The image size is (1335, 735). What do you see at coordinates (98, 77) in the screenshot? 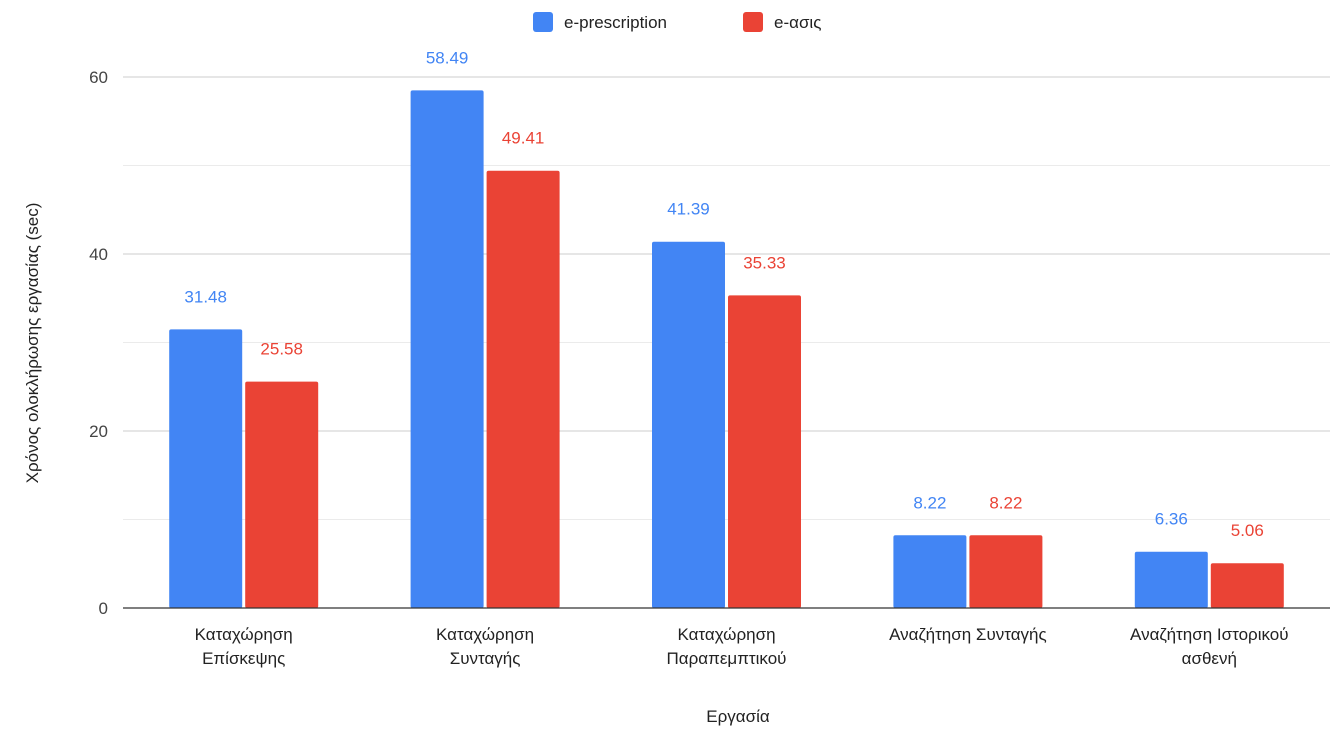
I see `y-tick-label: 60` at bounding box center [98, 77].